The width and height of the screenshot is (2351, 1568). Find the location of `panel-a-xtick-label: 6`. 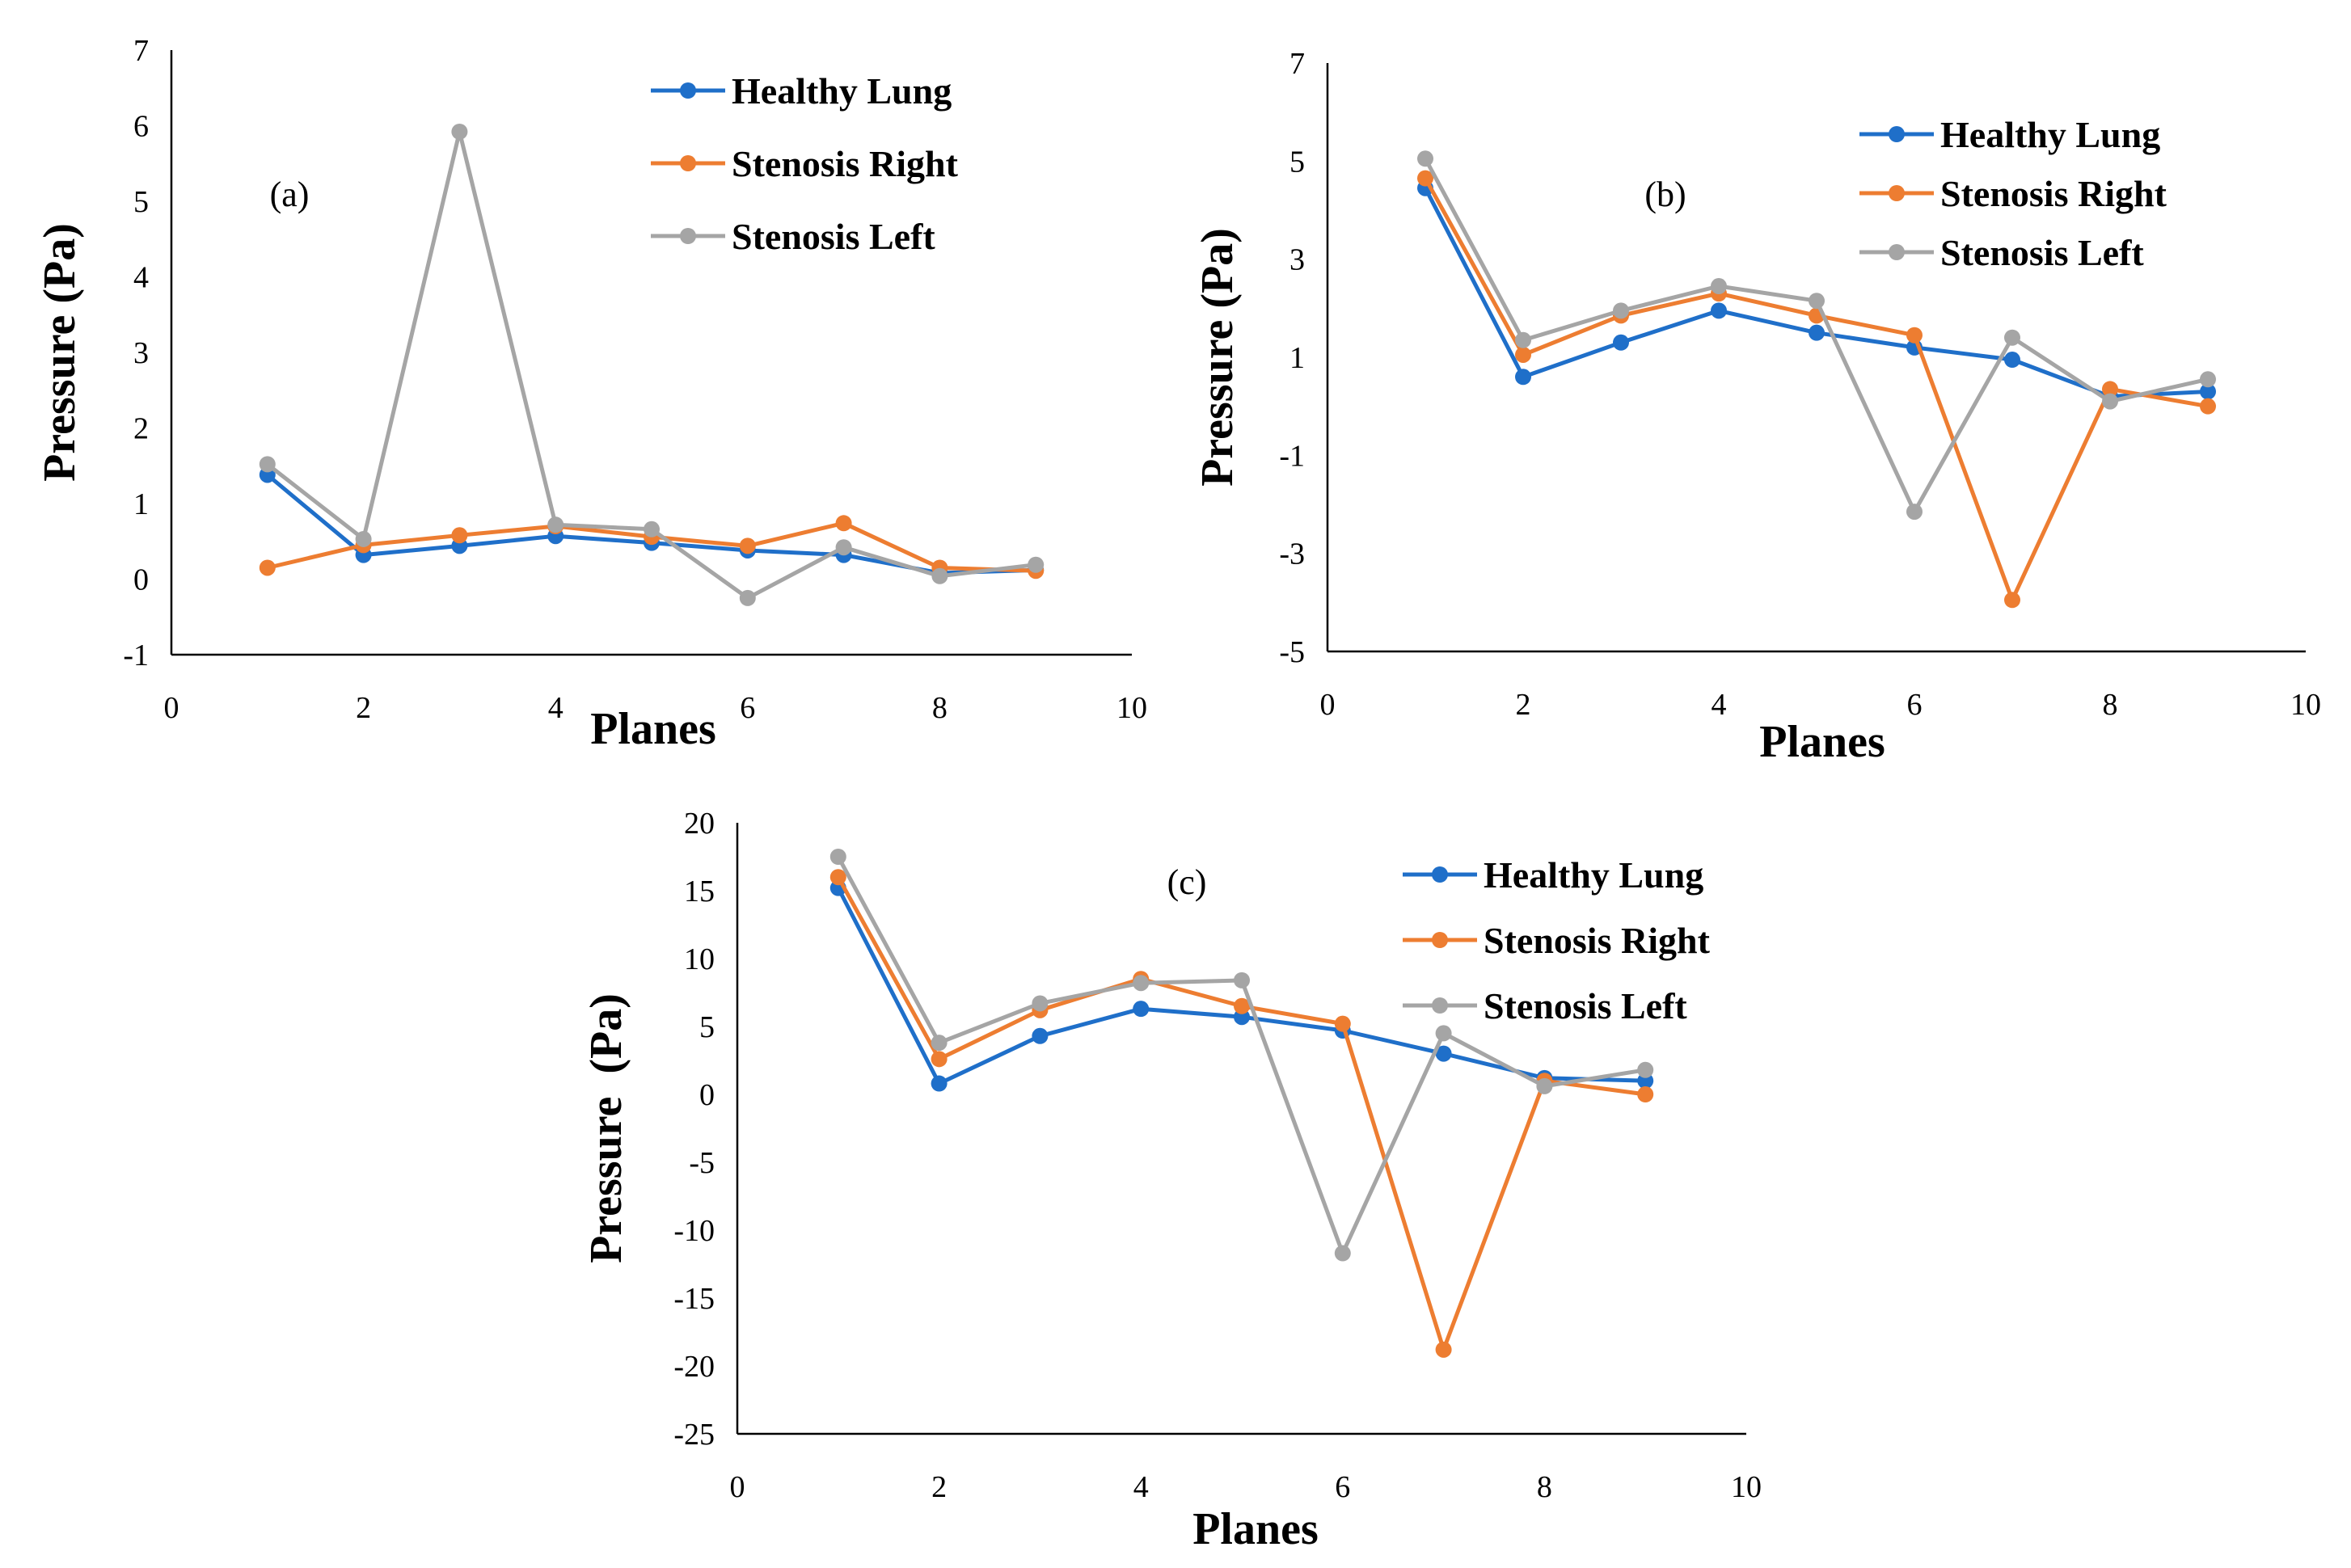

panel-a-xtick-label: 6 is located at coordinates (747, 708).